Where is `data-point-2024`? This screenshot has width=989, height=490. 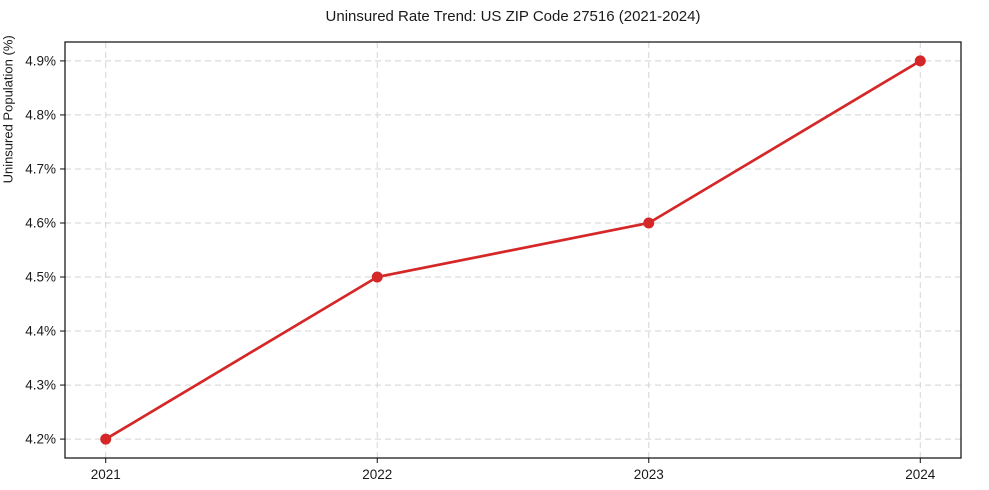
data-point-2024 is located at coordinates (920, 61).